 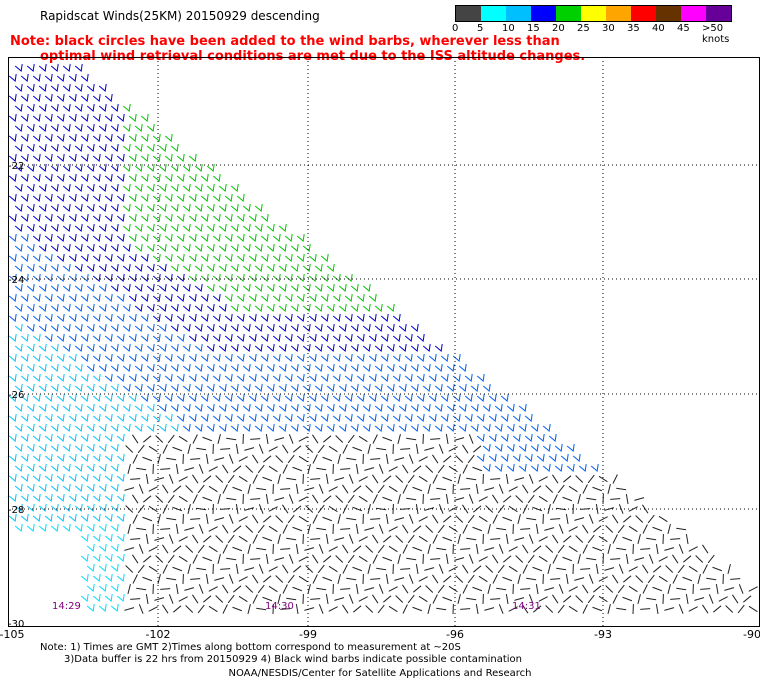 What do you see at coordinates (633, 28) in the screenshot?
I see `legend-label: 35` at bounding box center [633, 28].